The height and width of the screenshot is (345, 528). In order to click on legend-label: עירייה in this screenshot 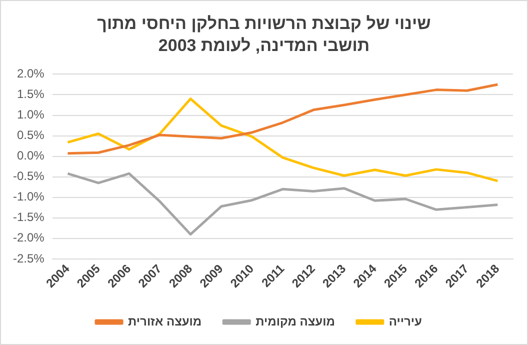, I will do `click(405, 321)`.